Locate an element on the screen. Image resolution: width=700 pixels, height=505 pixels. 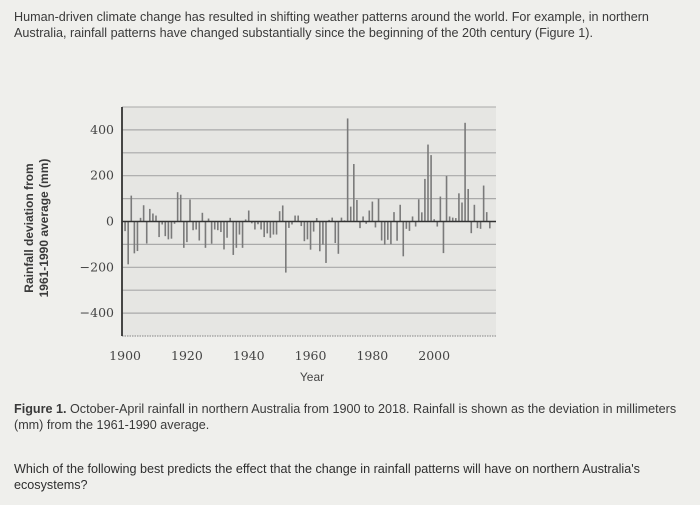
x-tick-label: 1980 is located at coordinates (372, 355).